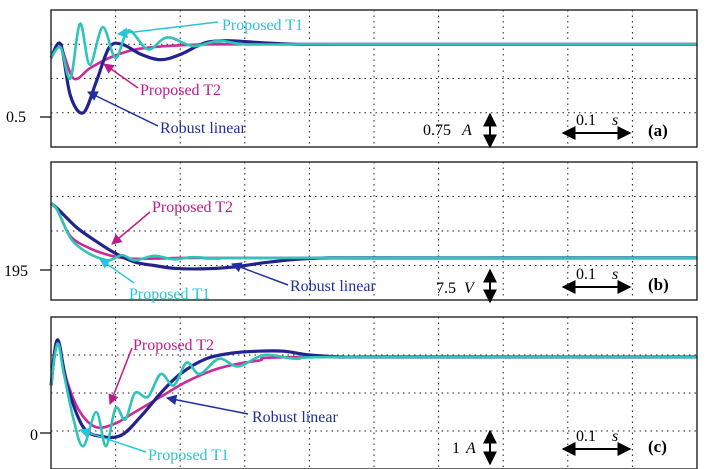 The image size is (708, 469). What do you see at coordinates (188, 455) in the screenshot?
I see `panel-c-label-proposed-t1: Proposed T1` at bounding box center [188, 455].